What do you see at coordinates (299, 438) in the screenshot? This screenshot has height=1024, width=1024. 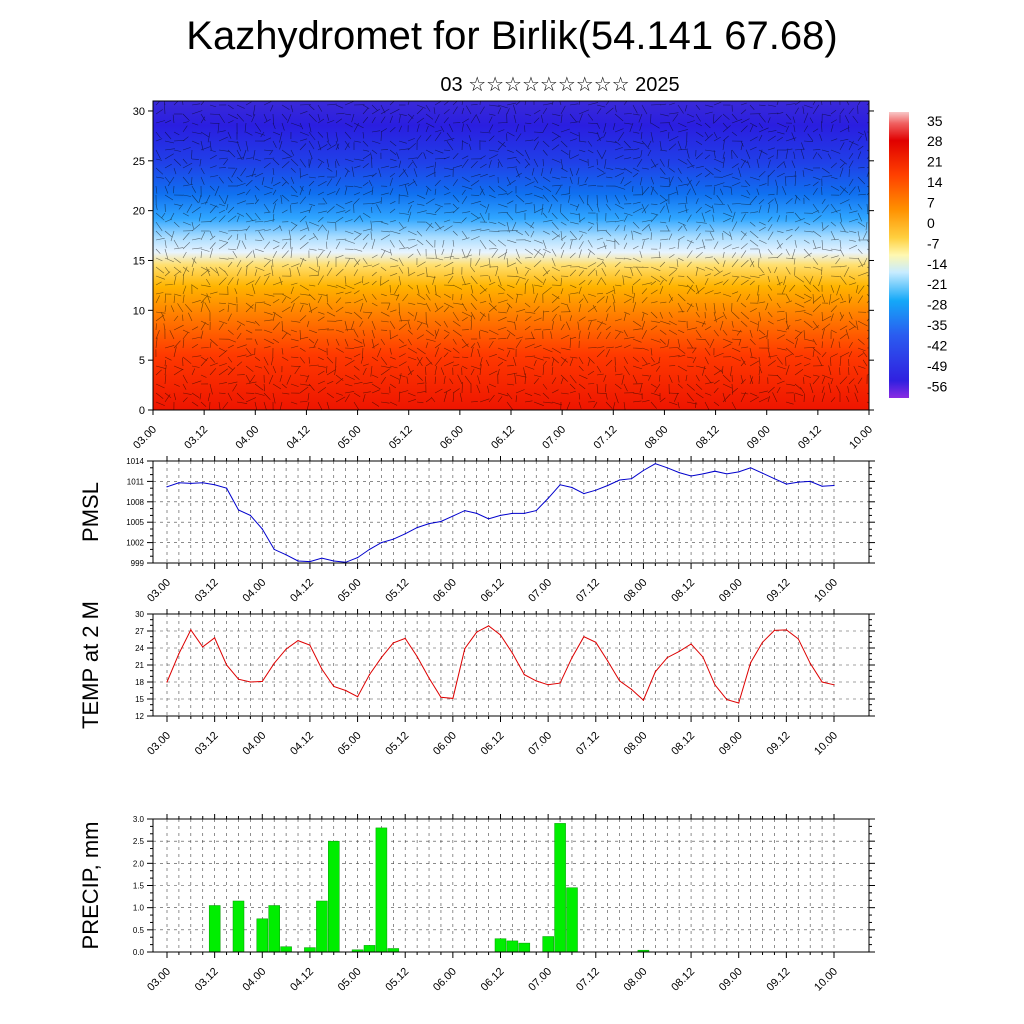 I see `xsec-xtick-label: 04.12` at bounding box center [299, 438].